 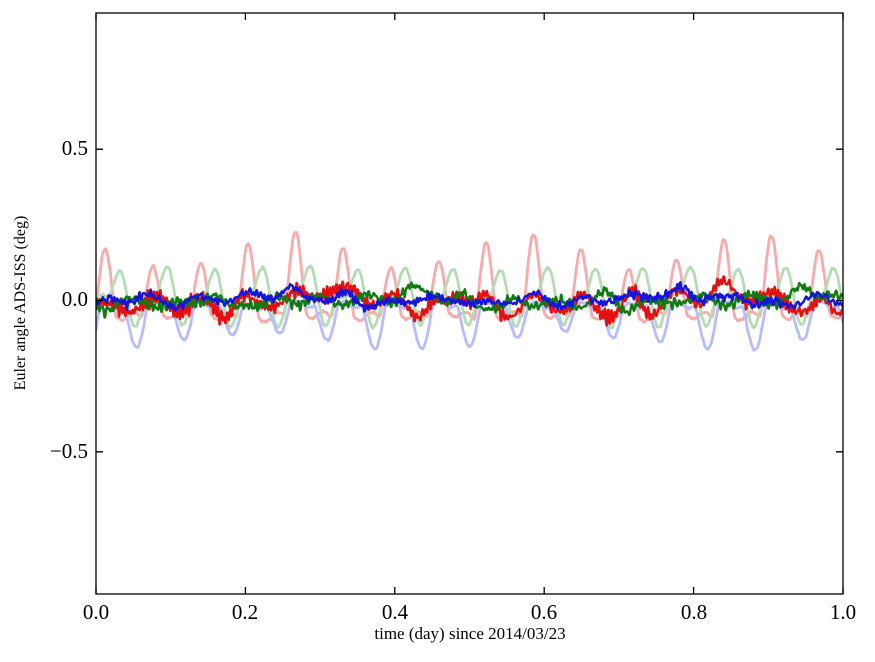 What do you see at coordinates (843, 612) in the screenshot?
I see `x-tick-label-5: 1.0` at bounding box center [843, 612].